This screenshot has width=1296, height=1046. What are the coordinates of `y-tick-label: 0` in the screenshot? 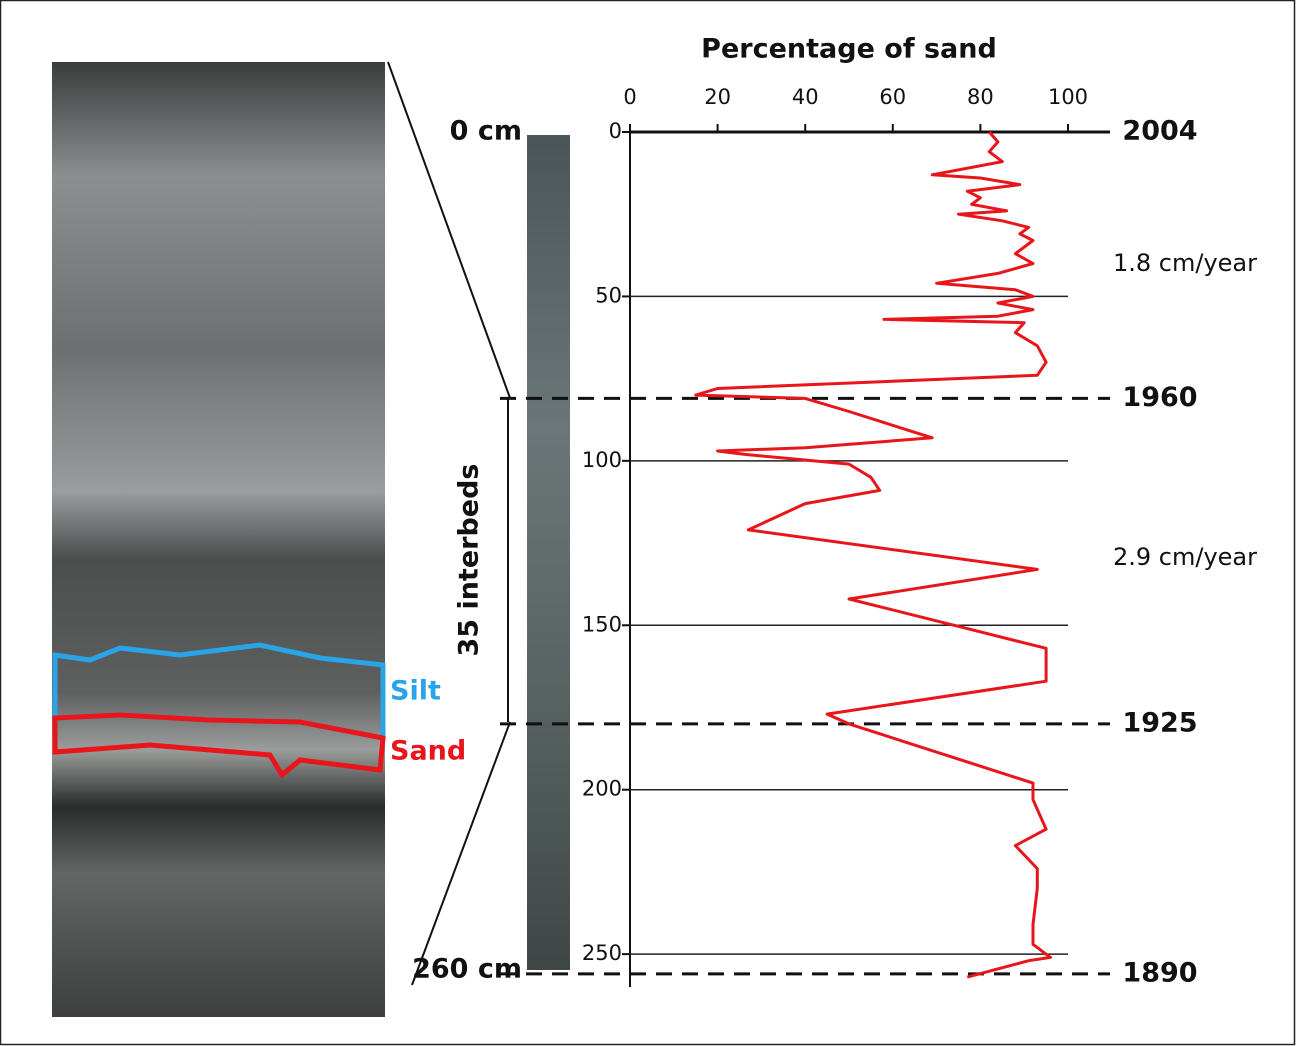 It's located at (615, 131).